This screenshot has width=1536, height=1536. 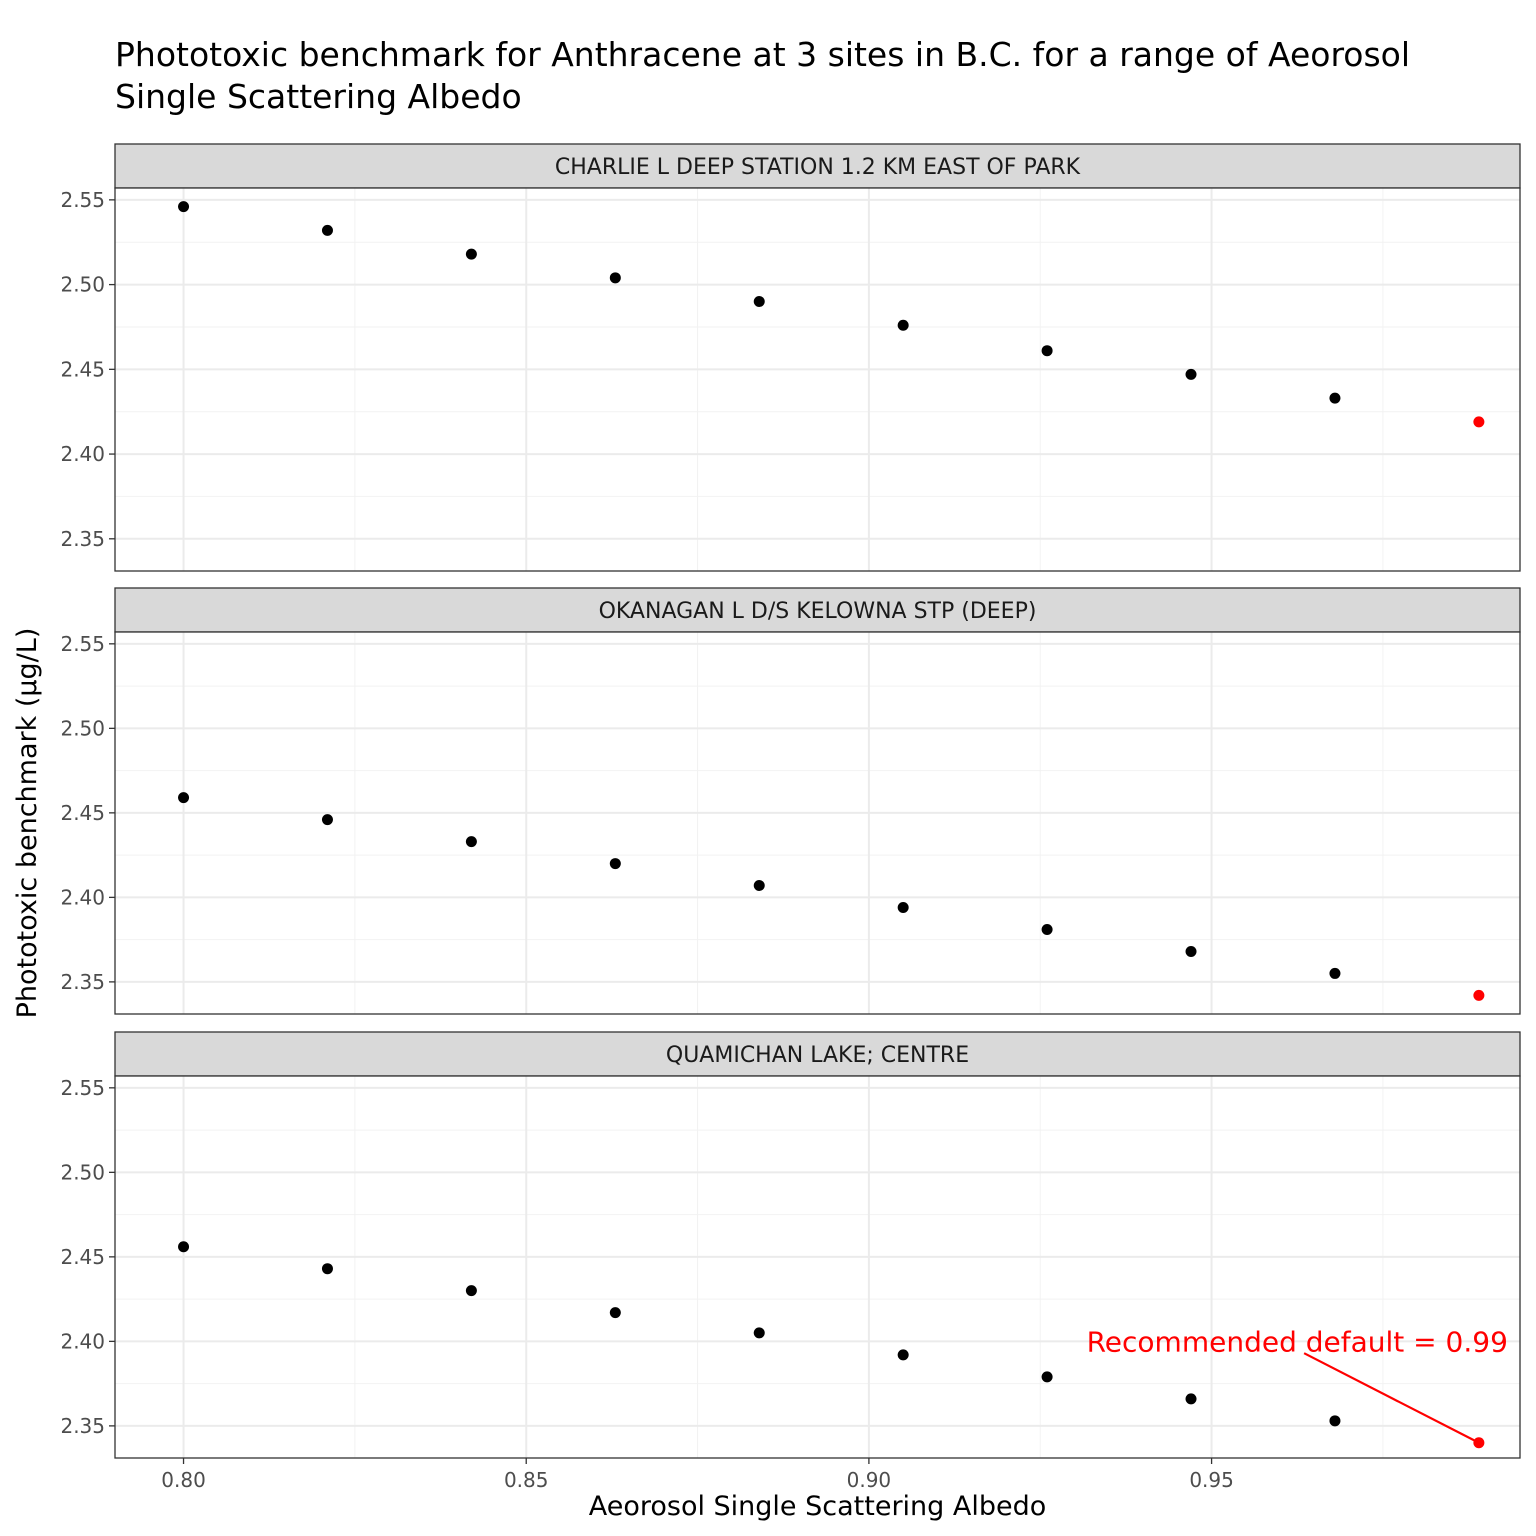 What do you see at coordinates (1211, 1480) in the screenshot?
I see `x-tick-label: 0.95` at bounding box center [1211, 1480].